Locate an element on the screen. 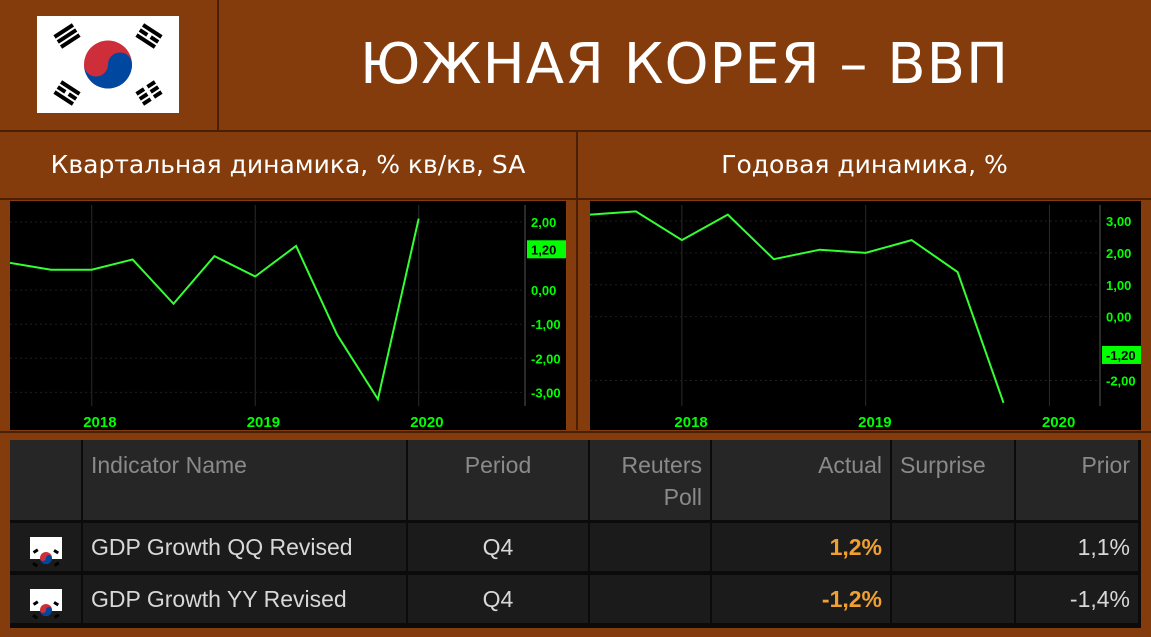 Image resolution: width=1151 pixels, height=637 pixels. left-panel-title: Квартальная динамика, % кв/кв, SA is located at coordinates (288, 164).